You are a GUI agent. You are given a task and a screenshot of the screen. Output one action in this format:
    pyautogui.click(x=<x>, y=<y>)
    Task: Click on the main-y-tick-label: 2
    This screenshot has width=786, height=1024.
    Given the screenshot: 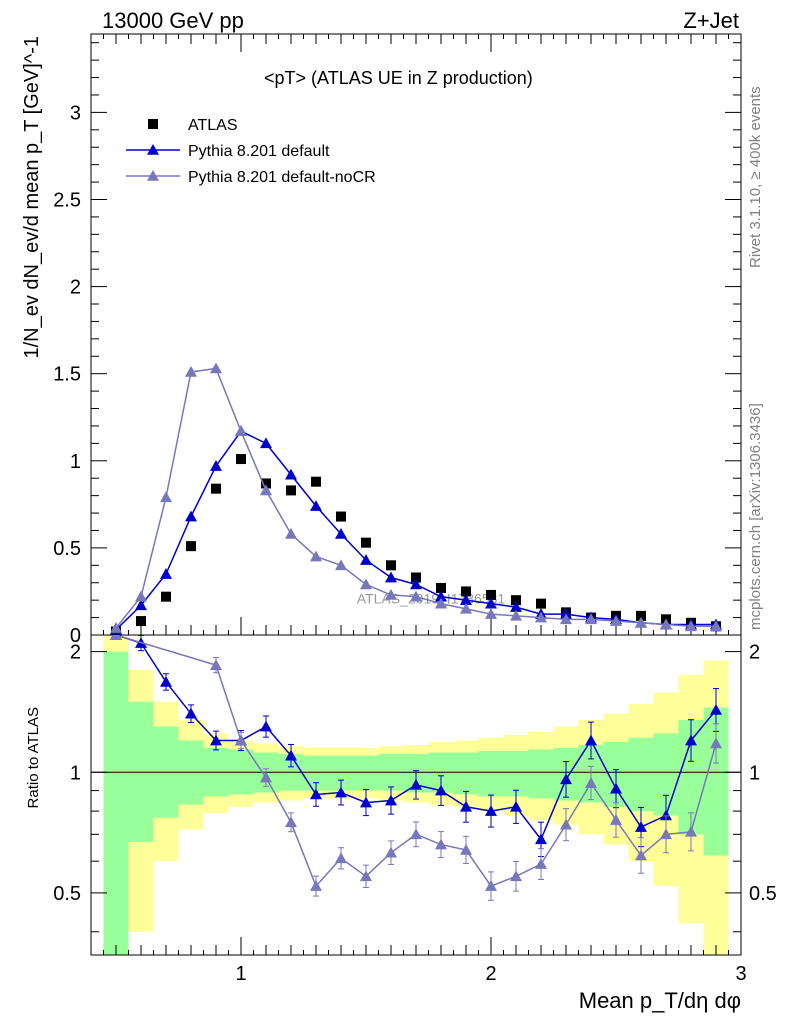 What is the action you would take?
    pyautogui.click(x=75, y=288)
    